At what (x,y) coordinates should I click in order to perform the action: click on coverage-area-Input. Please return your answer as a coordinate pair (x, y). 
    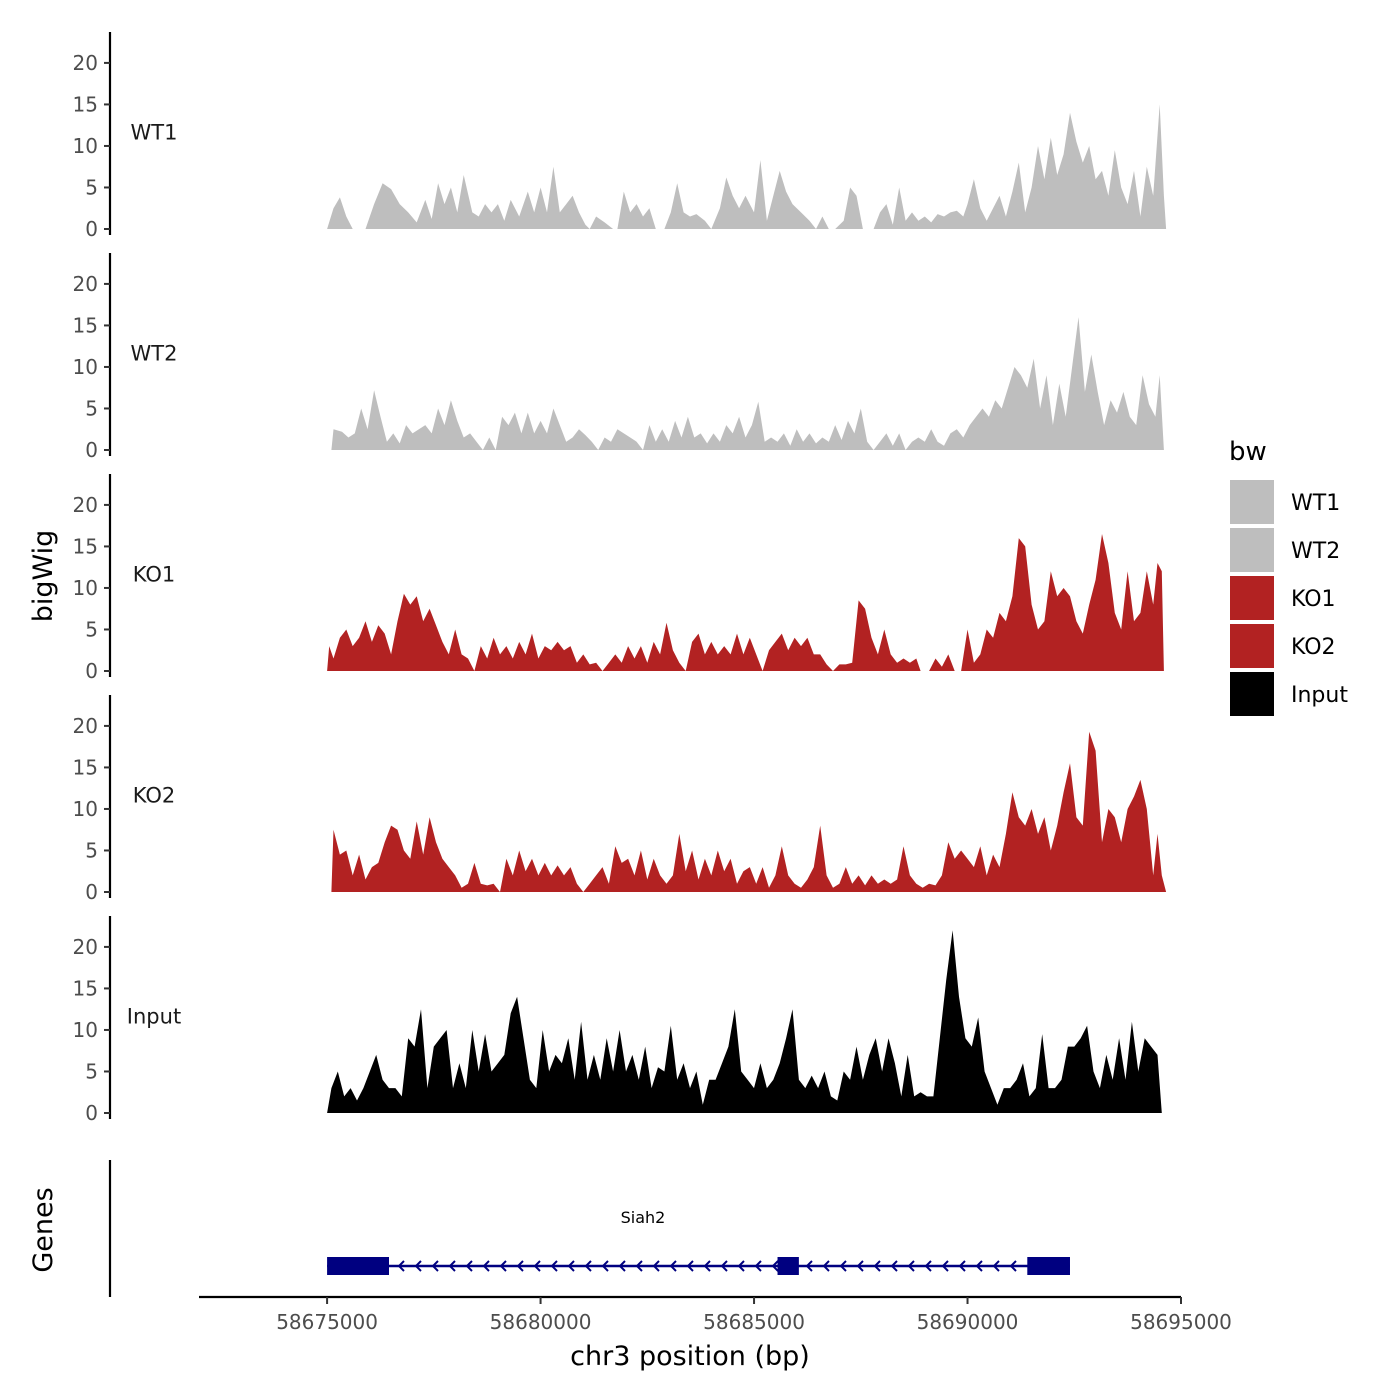
    Looking at the image, I should click on (744, 1021).